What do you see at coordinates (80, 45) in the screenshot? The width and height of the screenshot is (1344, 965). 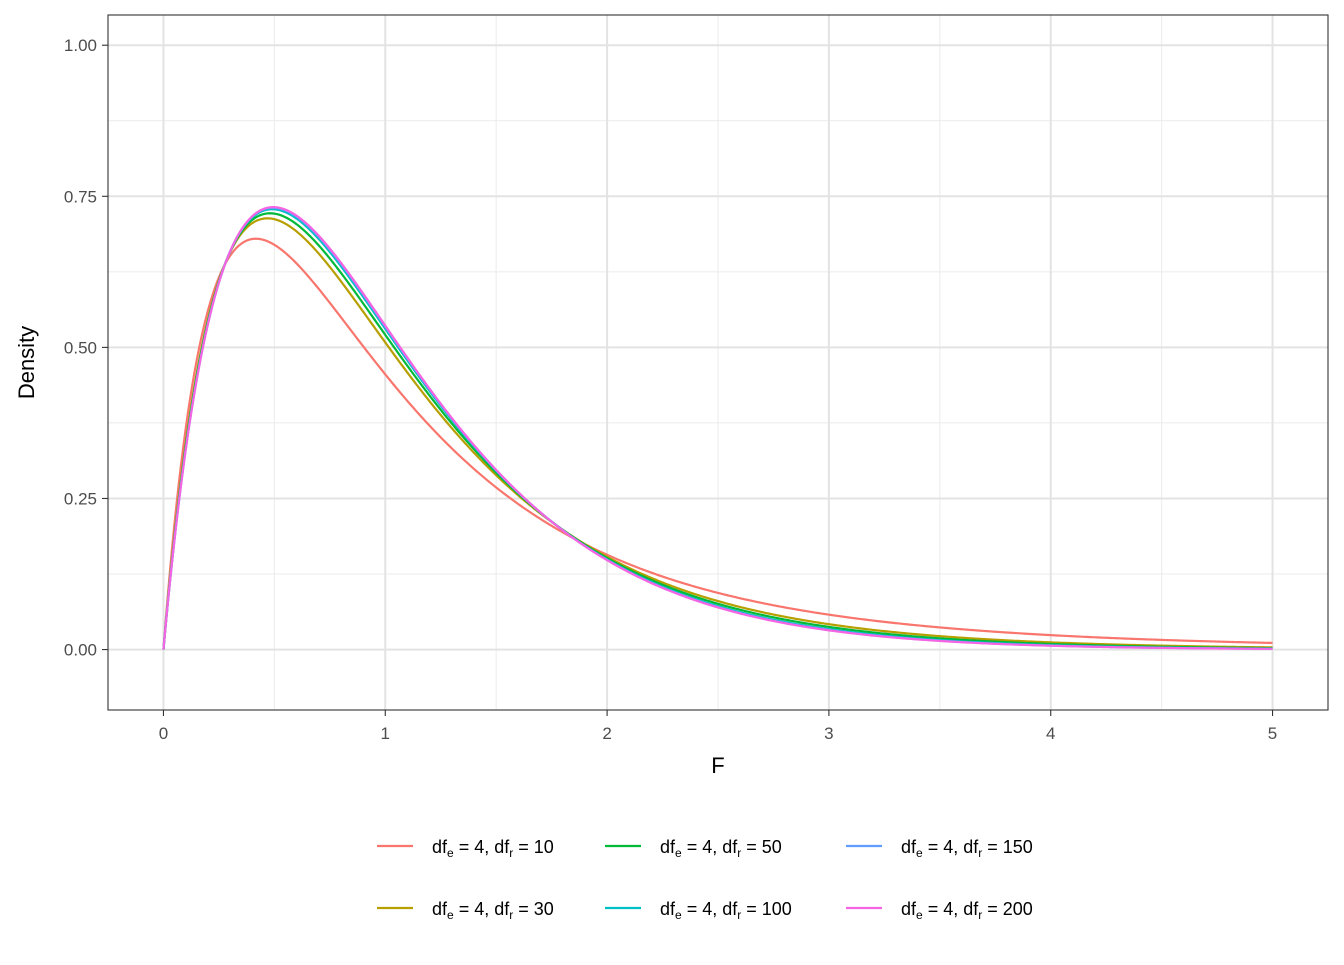 I see `y-tick-label: 1.00` at bounding box center [80, 45].